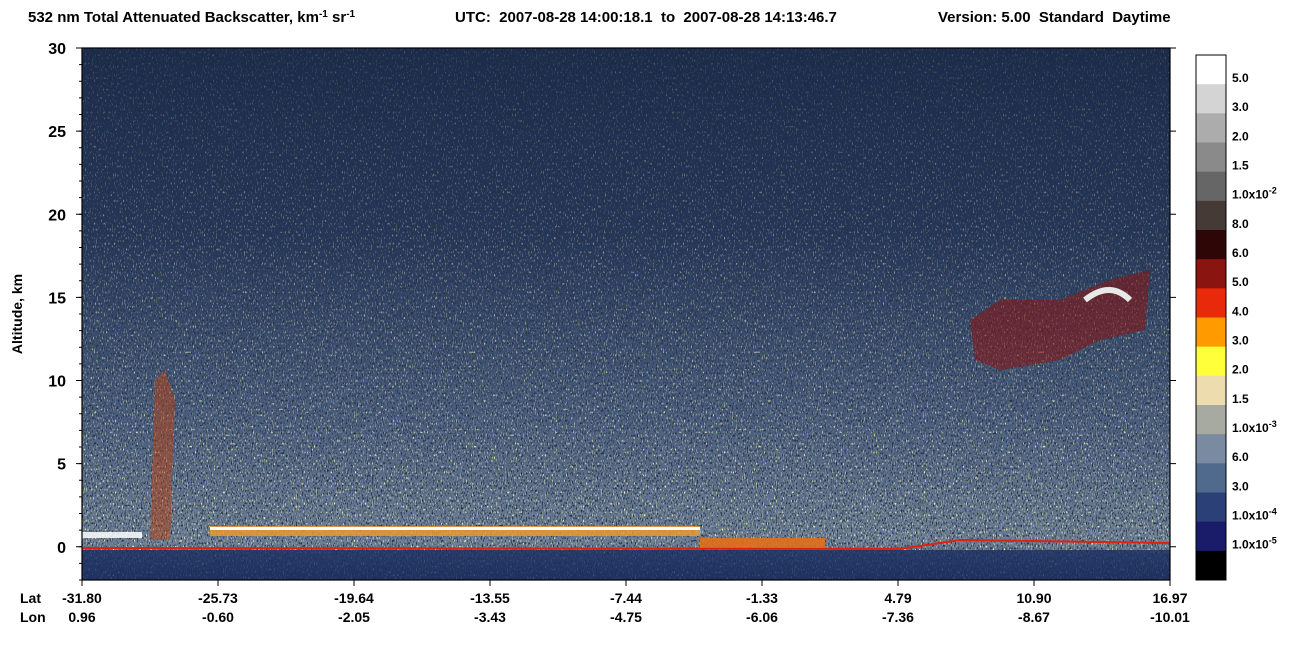 The image size is (1300, 667). I want to click on y-tick-label: 20, so click(57, 215).